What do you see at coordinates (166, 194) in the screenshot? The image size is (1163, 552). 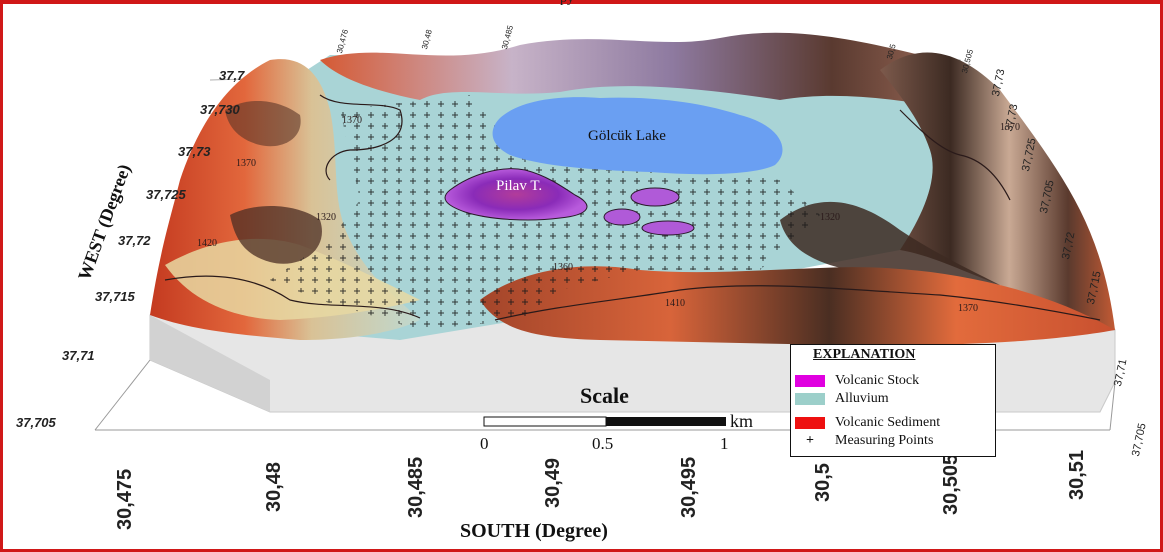 I see `y-tick-3: 37,725` at bounding box center [166, 194].